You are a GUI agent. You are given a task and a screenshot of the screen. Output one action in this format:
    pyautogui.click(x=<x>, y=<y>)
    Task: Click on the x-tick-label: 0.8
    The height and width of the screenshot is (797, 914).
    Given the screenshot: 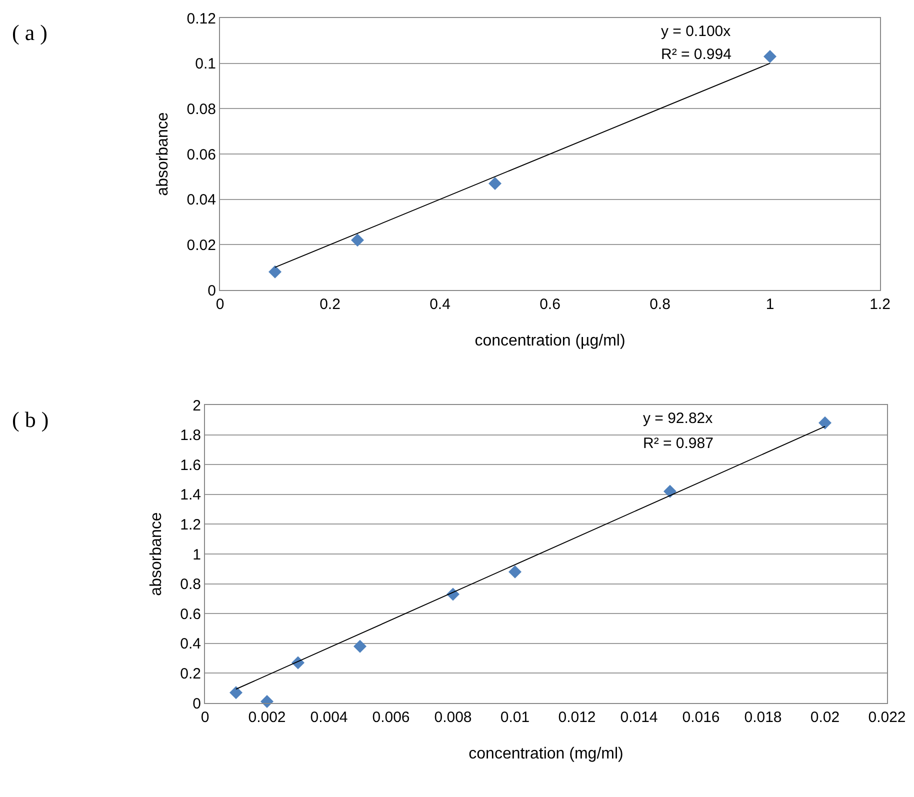 What is the action you would take?
    pyautogui.click(x=660, y=304)
    